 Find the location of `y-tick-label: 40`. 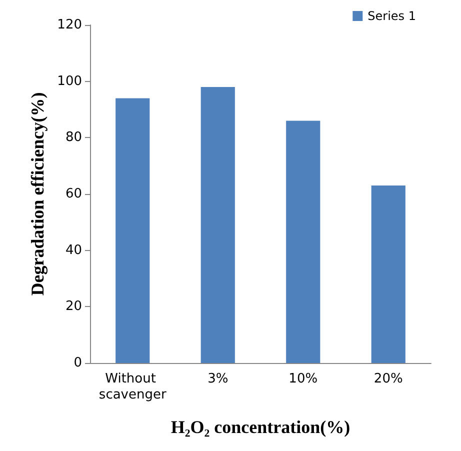

y-tick-label: 40 is located at coordinates (73, 250).